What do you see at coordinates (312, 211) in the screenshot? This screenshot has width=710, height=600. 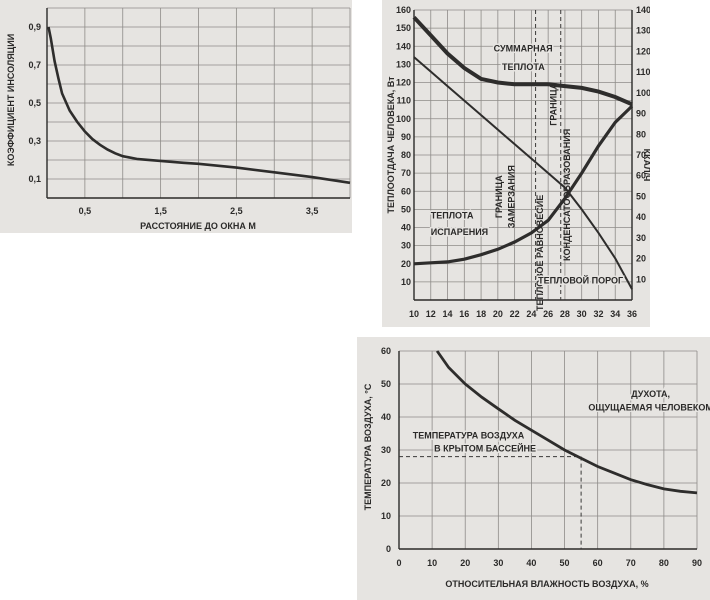 I see `x-tick-label: 3,5` at bounding box center [312, 211].